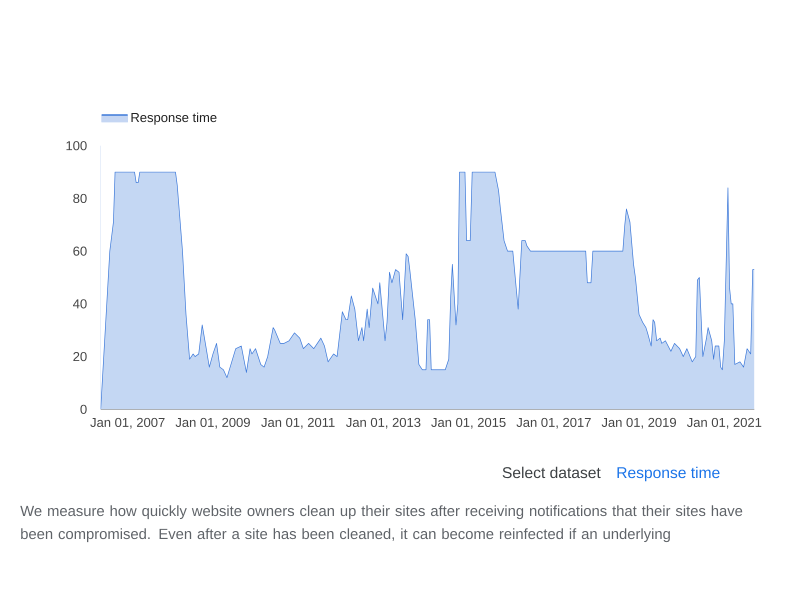  I want to click on x-tick-label: Jan 01, 2009, so click(213, 423).